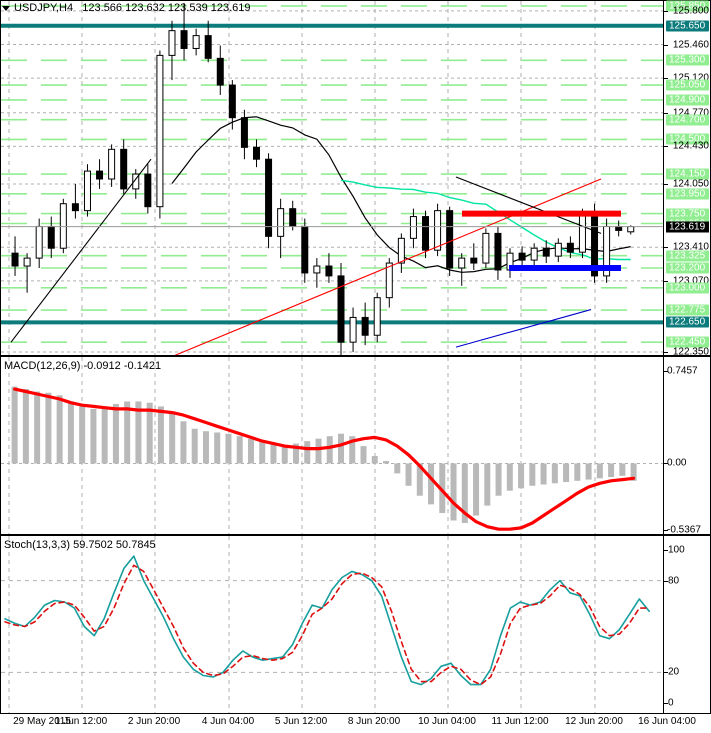  I want to click on time-axis-label: 29 May 2015, so click(42, 721).